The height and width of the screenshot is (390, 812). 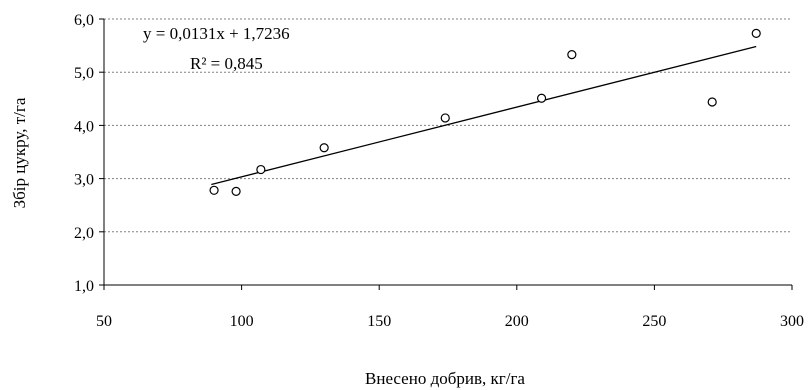 What do you see at coordinates (226, 63) in the screenshot?
I see `r-squared-label: R² = 0,845` at bounding box center [226, 63].